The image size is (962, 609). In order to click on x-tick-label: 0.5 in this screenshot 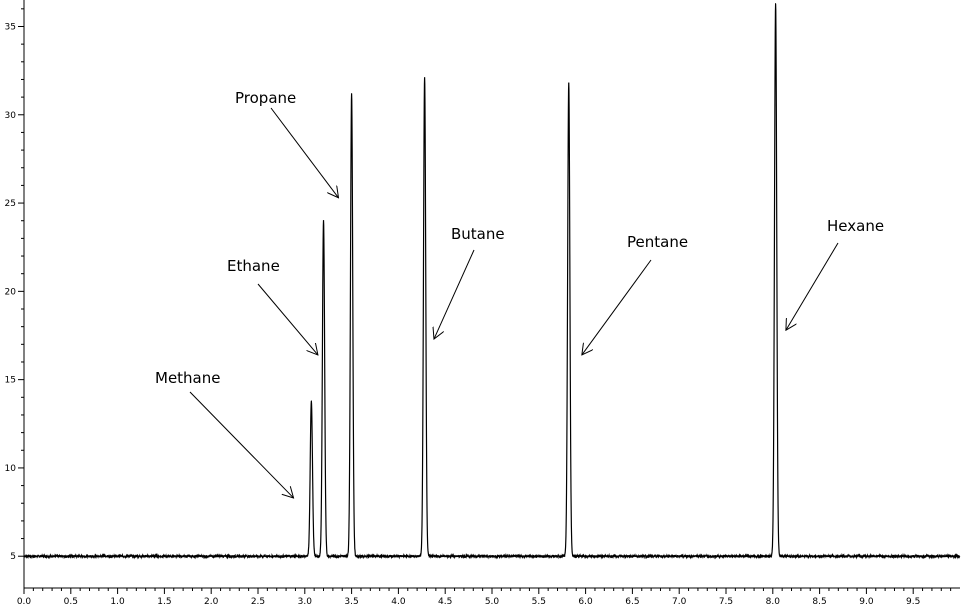, I will do `click(71, 602)`.